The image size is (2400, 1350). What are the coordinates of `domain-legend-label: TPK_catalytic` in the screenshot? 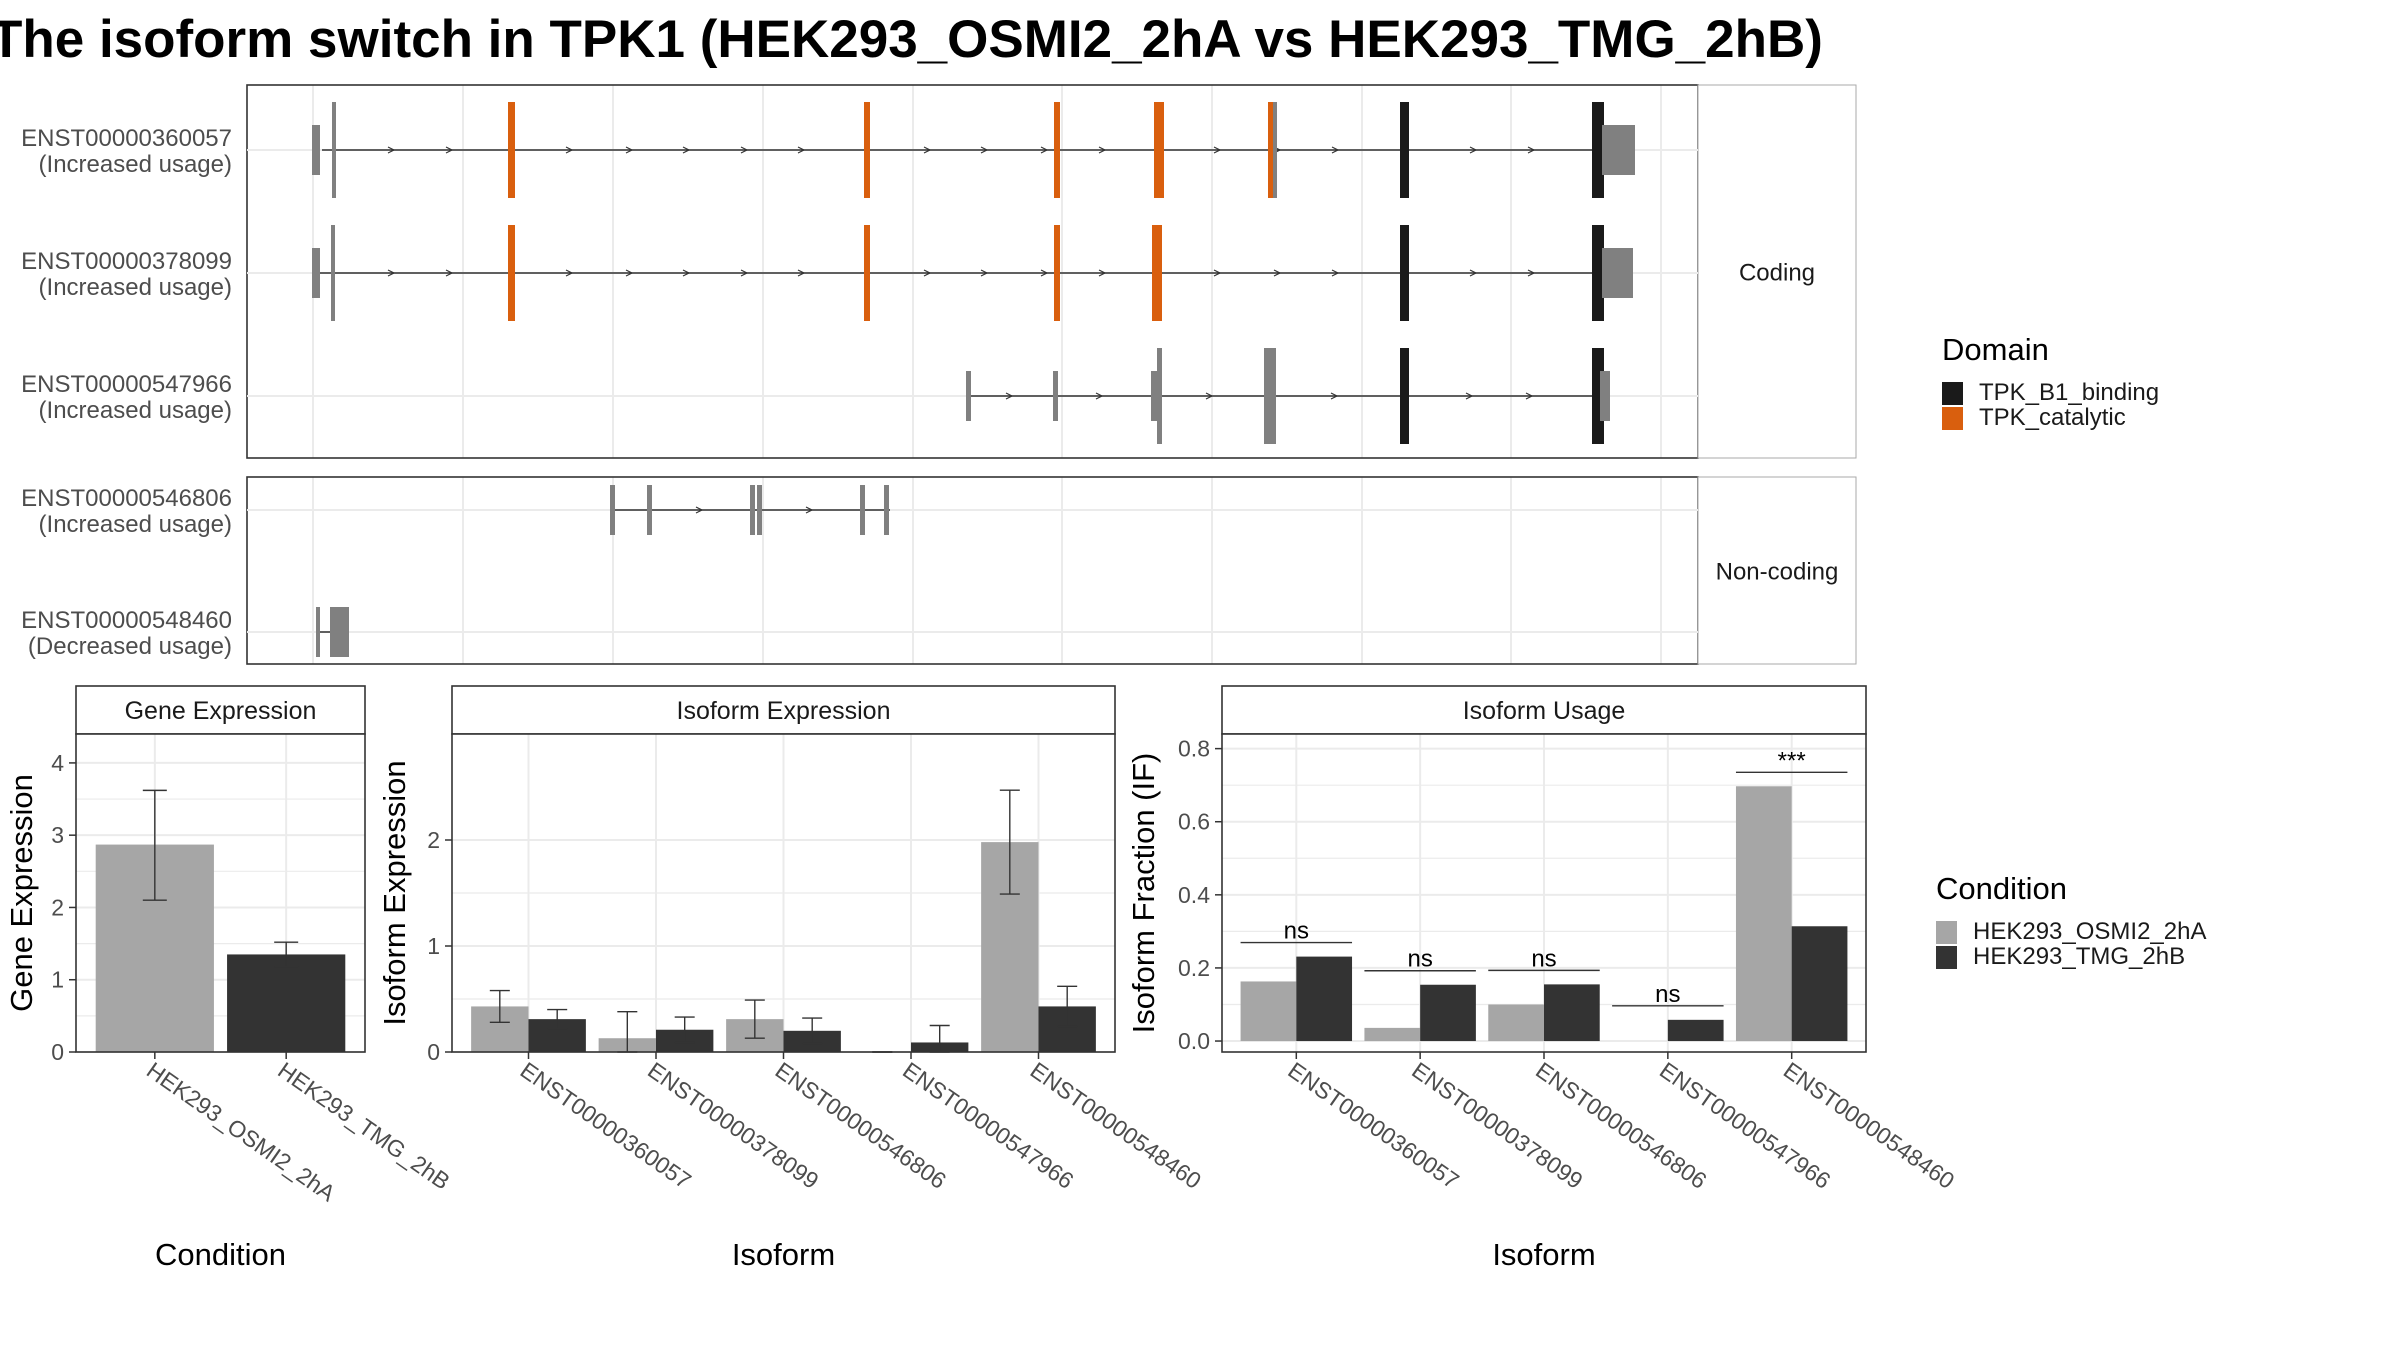 It's located at (2052, 417).